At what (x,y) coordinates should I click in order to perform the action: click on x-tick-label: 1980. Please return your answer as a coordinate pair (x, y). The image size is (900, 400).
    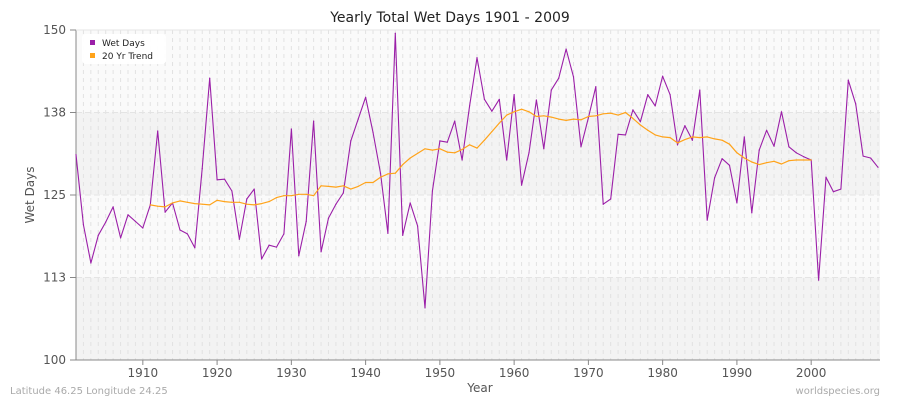
    Looking at the image, I should click on (662, 373).